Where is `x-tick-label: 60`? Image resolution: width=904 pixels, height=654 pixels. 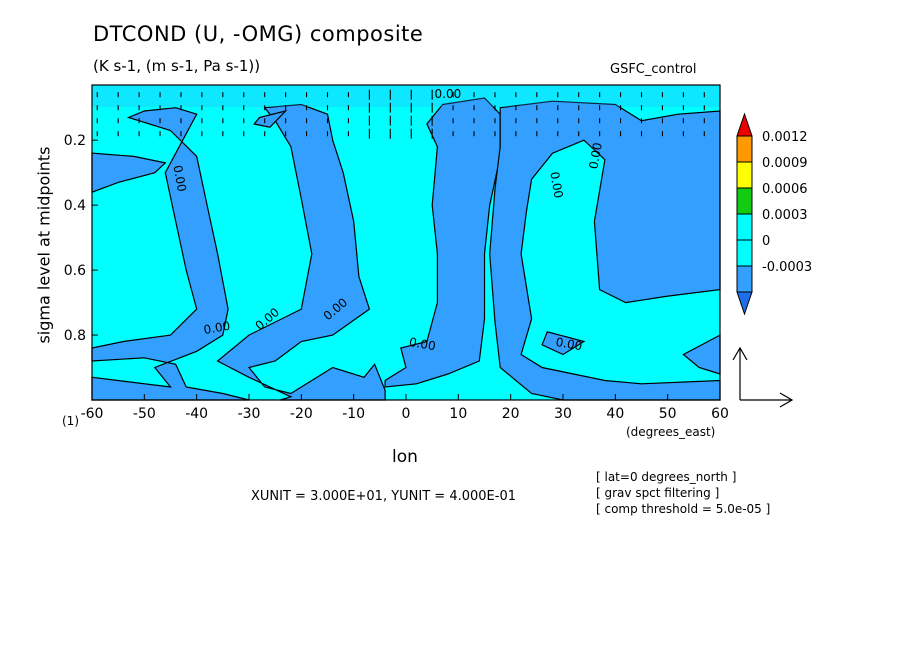
x-tick-label: 60 is located at coordinates (720, 414).